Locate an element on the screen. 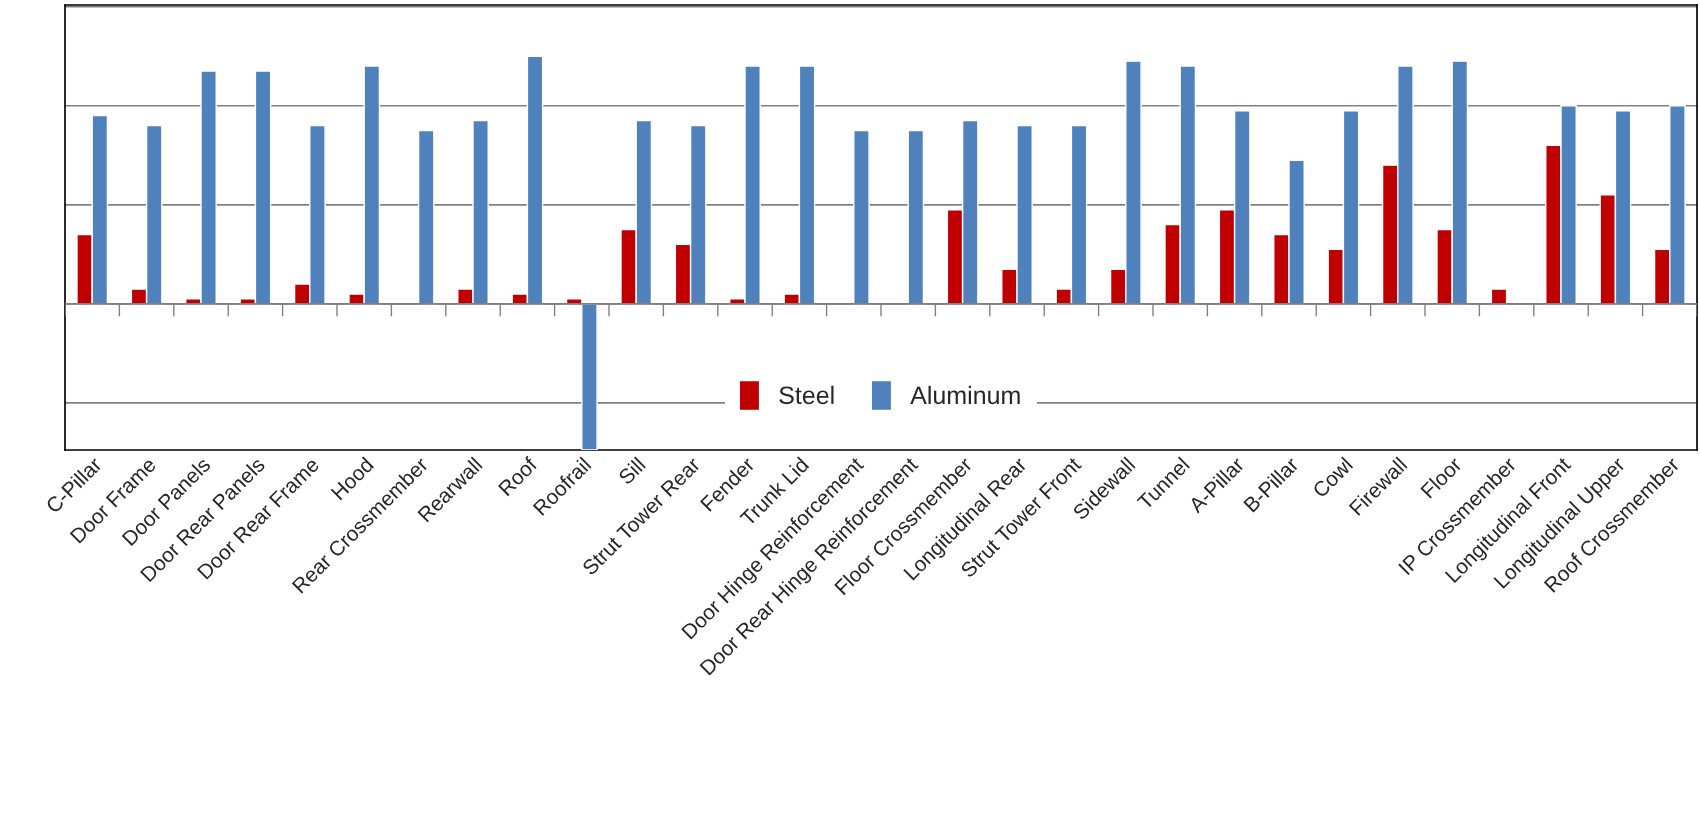  x-tick-label: Sill is located at coordinates (632, 471).